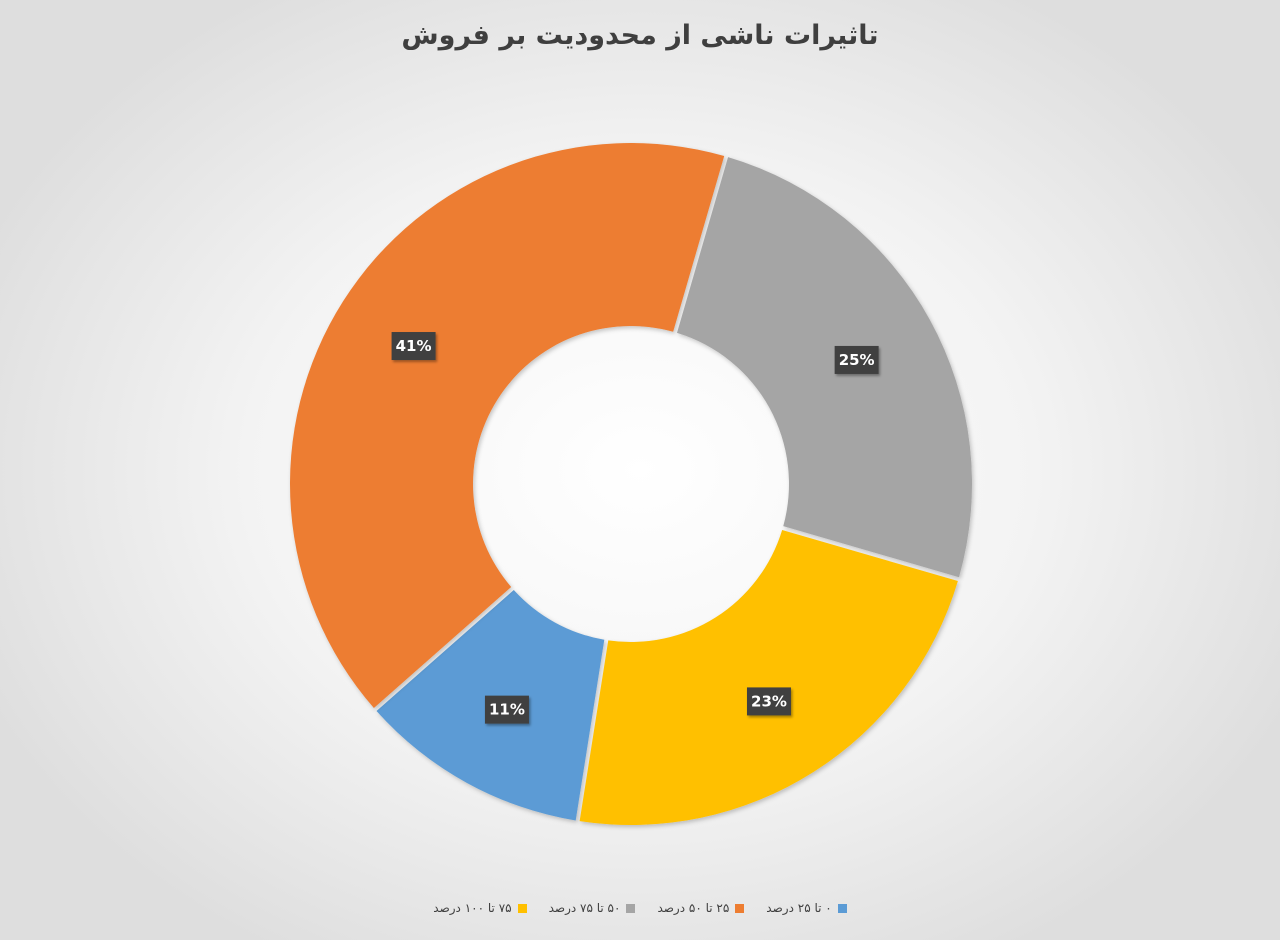  I want to click on legend-item: ۲۵ تا ۵۰ درصد, so click(701, 908).